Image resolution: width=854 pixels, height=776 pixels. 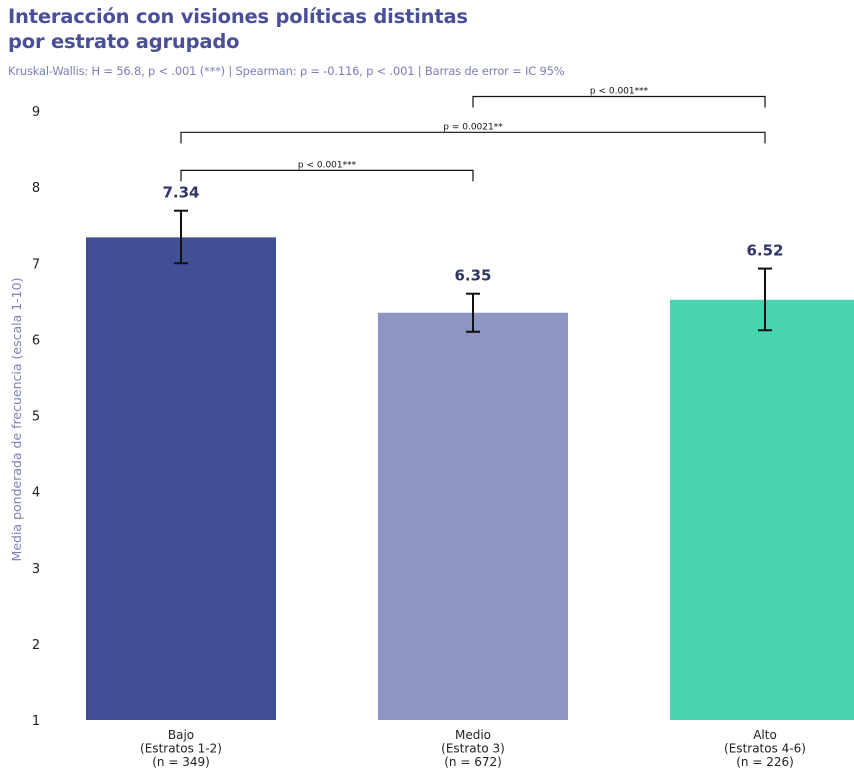 I want to click on y-tick-label: 9, so click(x=36, y=112).